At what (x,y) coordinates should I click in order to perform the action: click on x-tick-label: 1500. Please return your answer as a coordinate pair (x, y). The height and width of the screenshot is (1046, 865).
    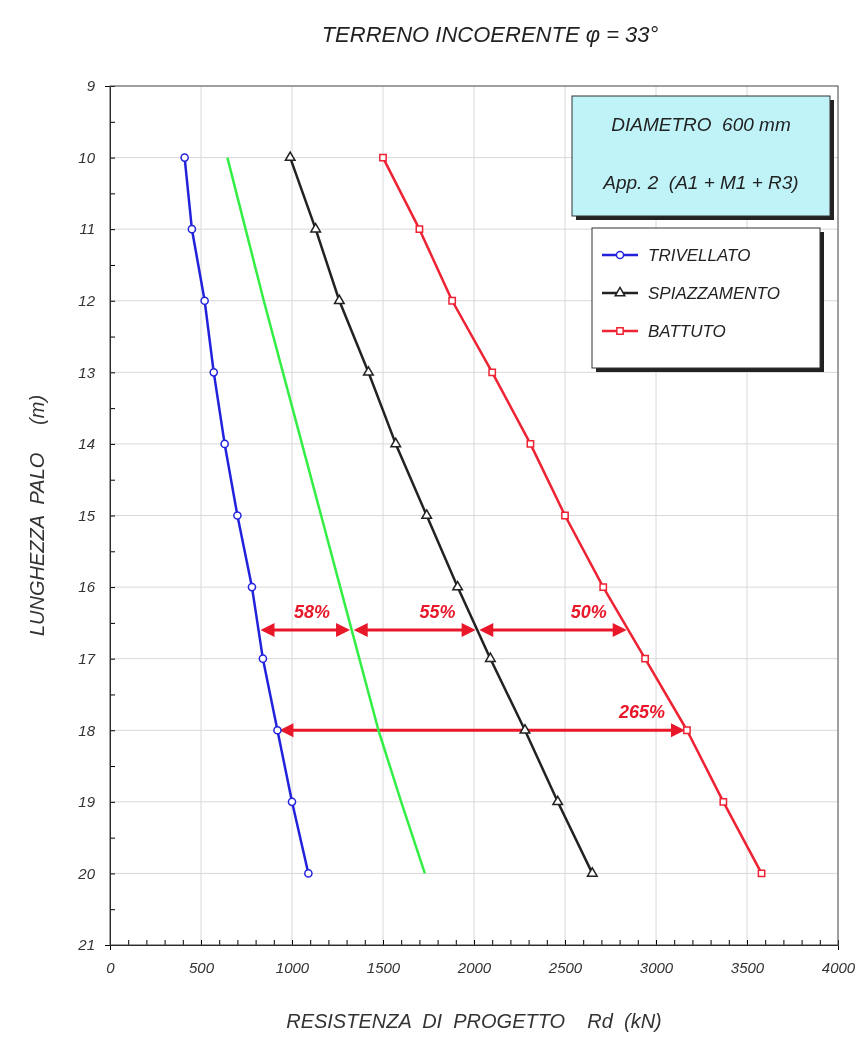
    Looking at the image, I should click on (383, 967).